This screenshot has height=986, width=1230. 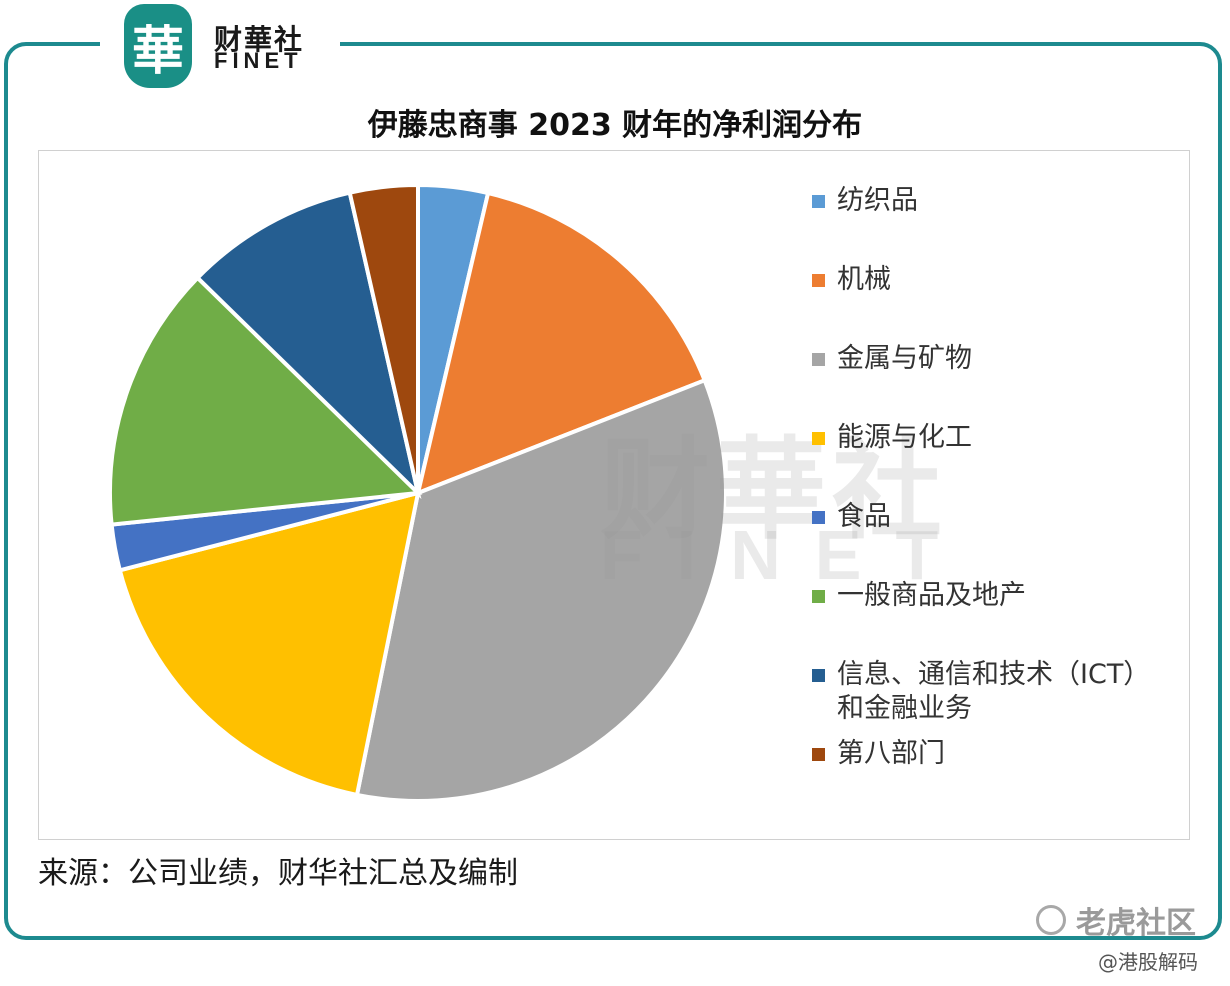 What do you see at coordinates (877, 200) in the screenshot?
I see `legend-label: 纺织品` at bounding box center [877, 200].